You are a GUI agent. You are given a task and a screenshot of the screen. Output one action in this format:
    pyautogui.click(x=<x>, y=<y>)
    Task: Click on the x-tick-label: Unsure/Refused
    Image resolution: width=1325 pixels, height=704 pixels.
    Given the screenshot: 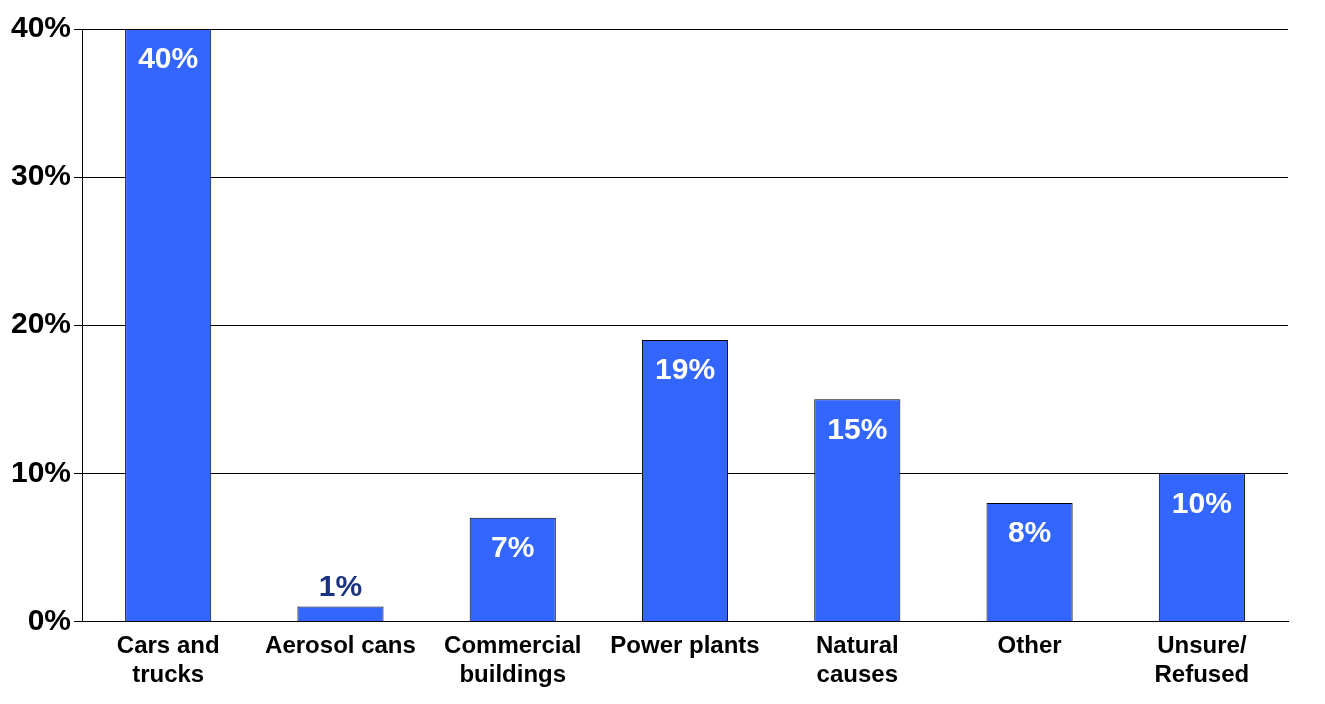 What is the action you would take?
    pyautogui.click(x=1202, y=659)
    